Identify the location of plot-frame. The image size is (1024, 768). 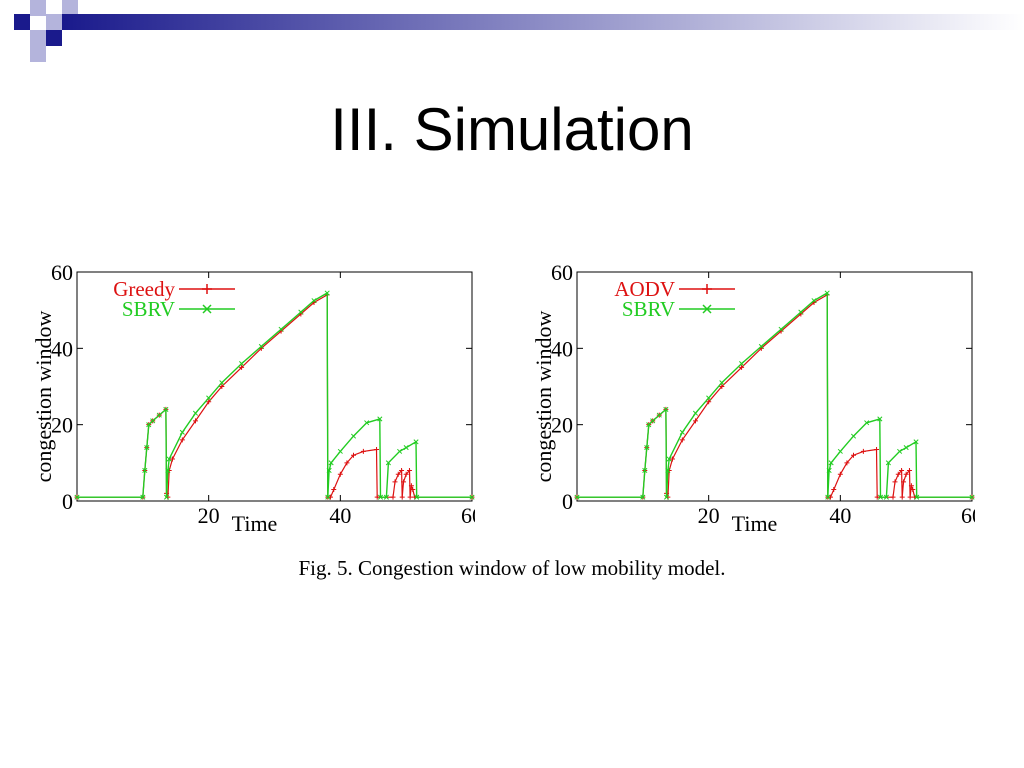
(274, 386).